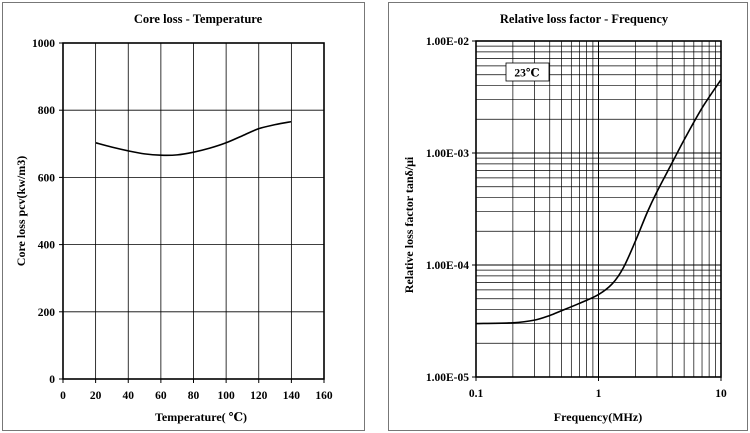  What do you see at coordinates (43, 44) in the screenshot?
I see `y-tick-label: 1000` at bounding box center [43, 44].